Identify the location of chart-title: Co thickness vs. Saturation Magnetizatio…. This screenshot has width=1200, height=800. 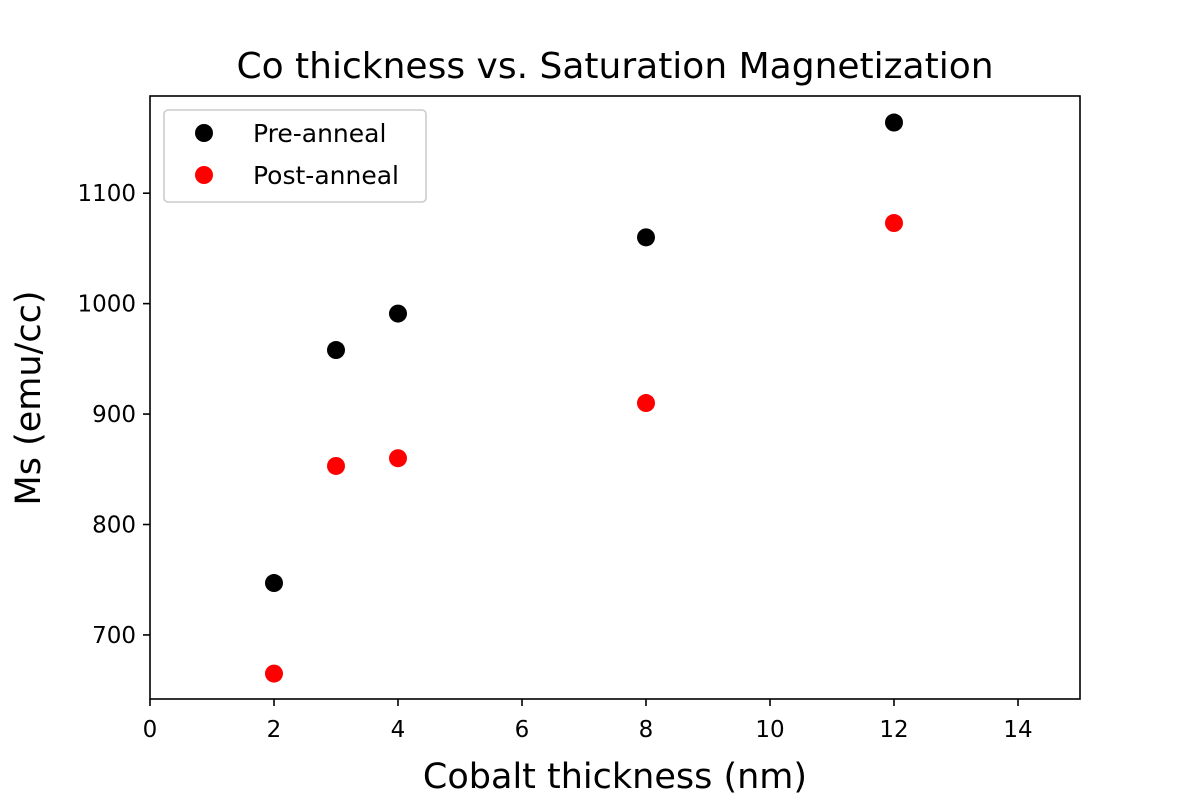
(614, 66).